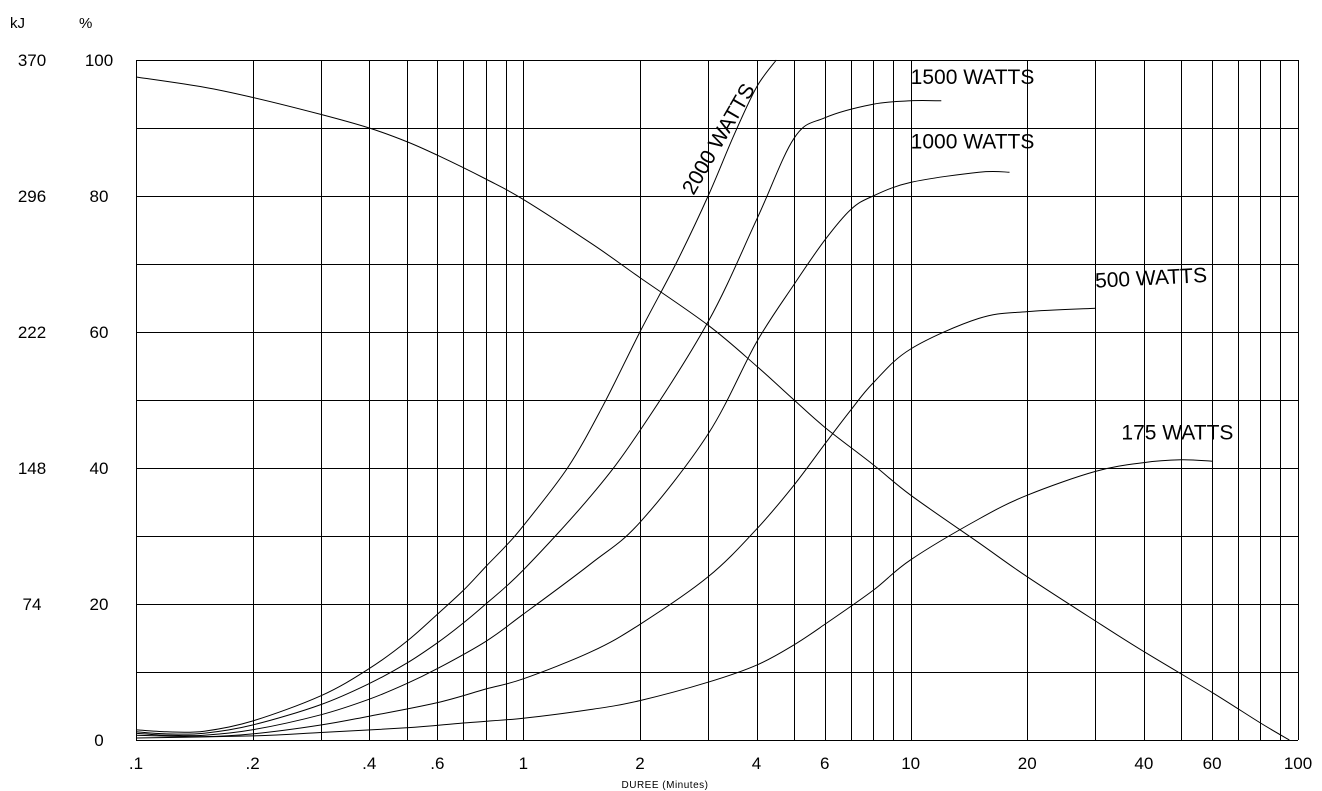  I want to click on y-tick-label-kj: 148, so click(32, 468).